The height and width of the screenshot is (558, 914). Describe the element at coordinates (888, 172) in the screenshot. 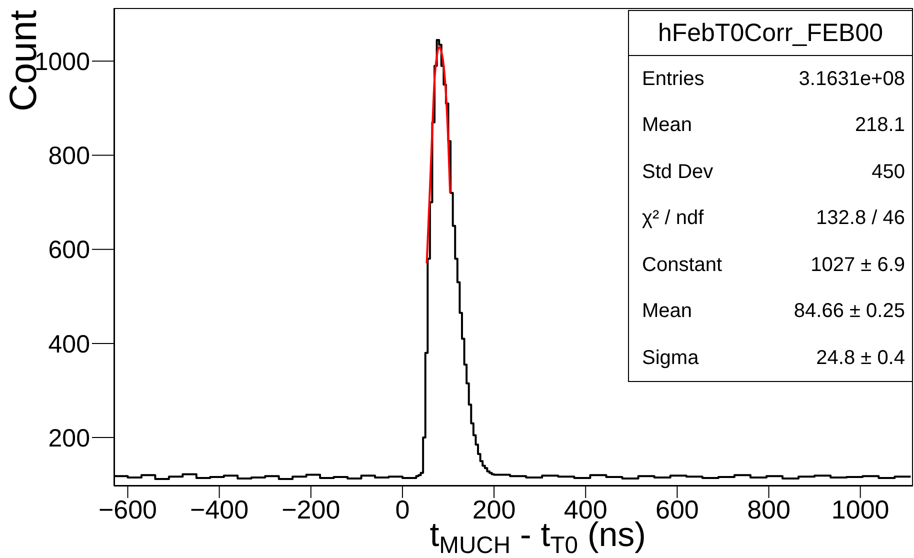

I see `annotation: 450` at that location.